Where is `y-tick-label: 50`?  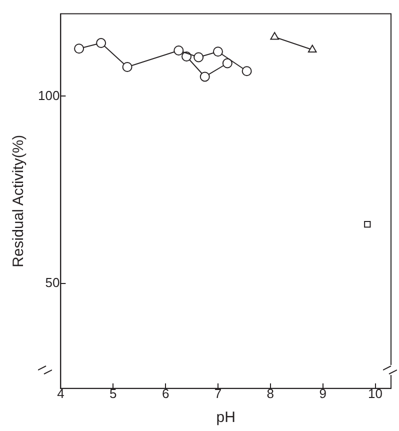
y-tick-label: 50 is located at coordinates (52, 282).